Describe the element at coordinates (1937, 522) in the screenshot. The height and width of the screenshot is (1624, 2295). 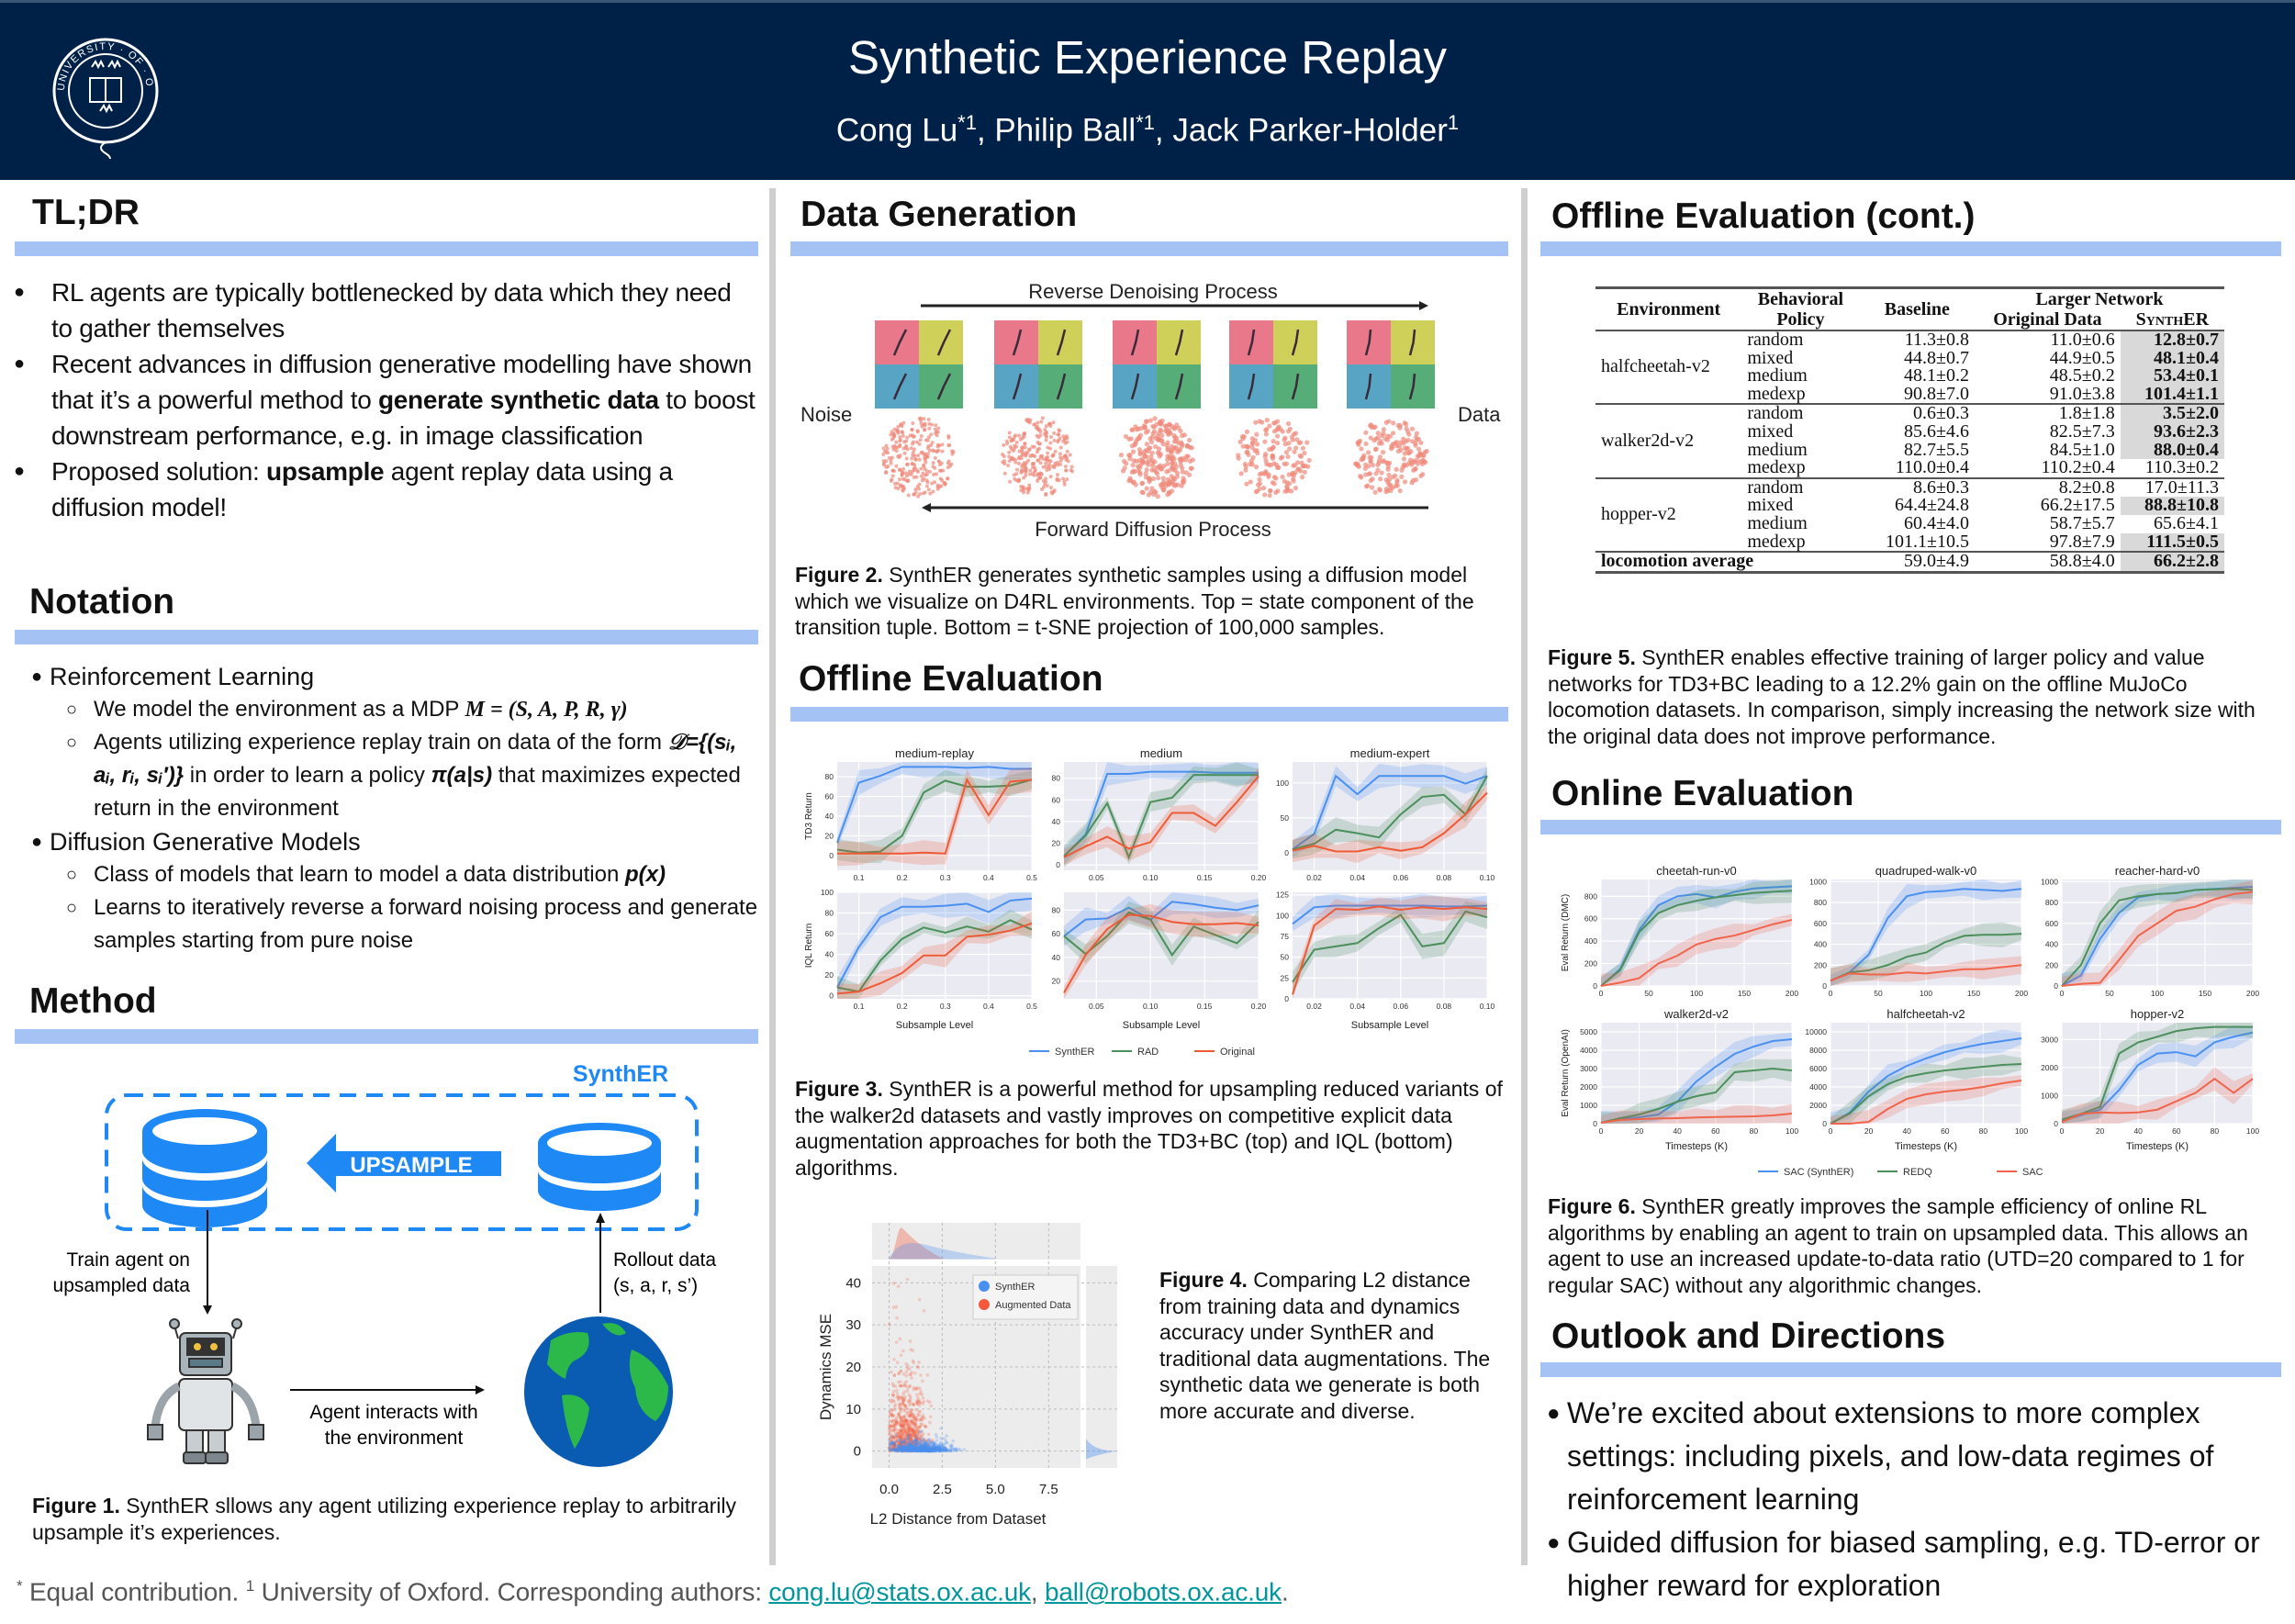
I see `cell-baseline: 60.4±4.0` at that location.